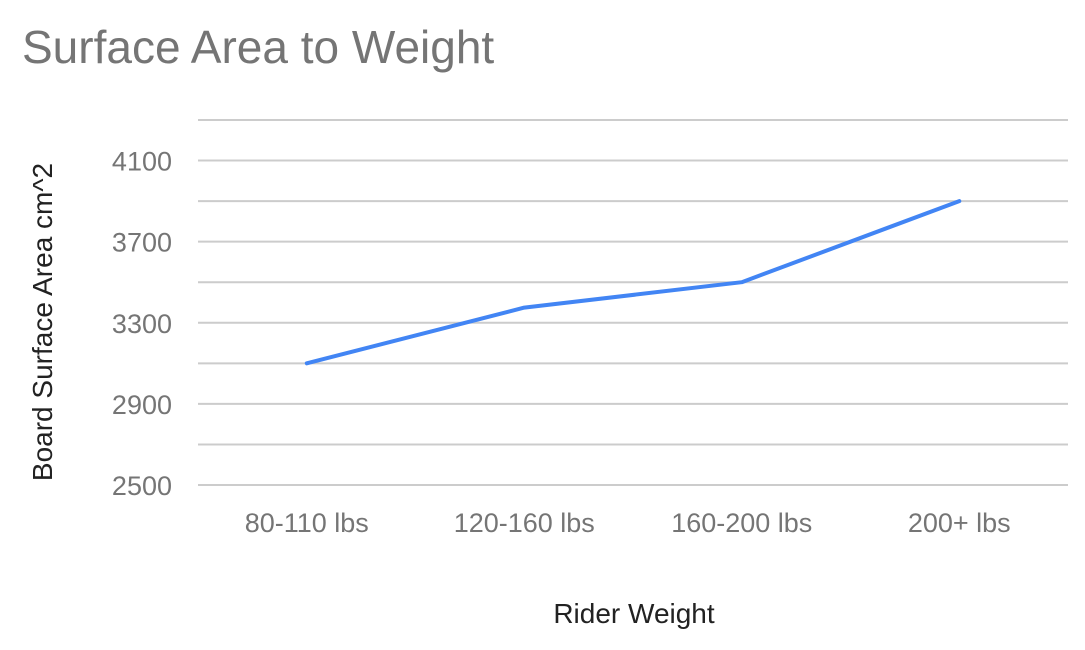 This screenshot has height=650, width=1085. Describe the element at coordinates (142, 486) in the screenshot. I see `y-tick-label: 2500` at that location.